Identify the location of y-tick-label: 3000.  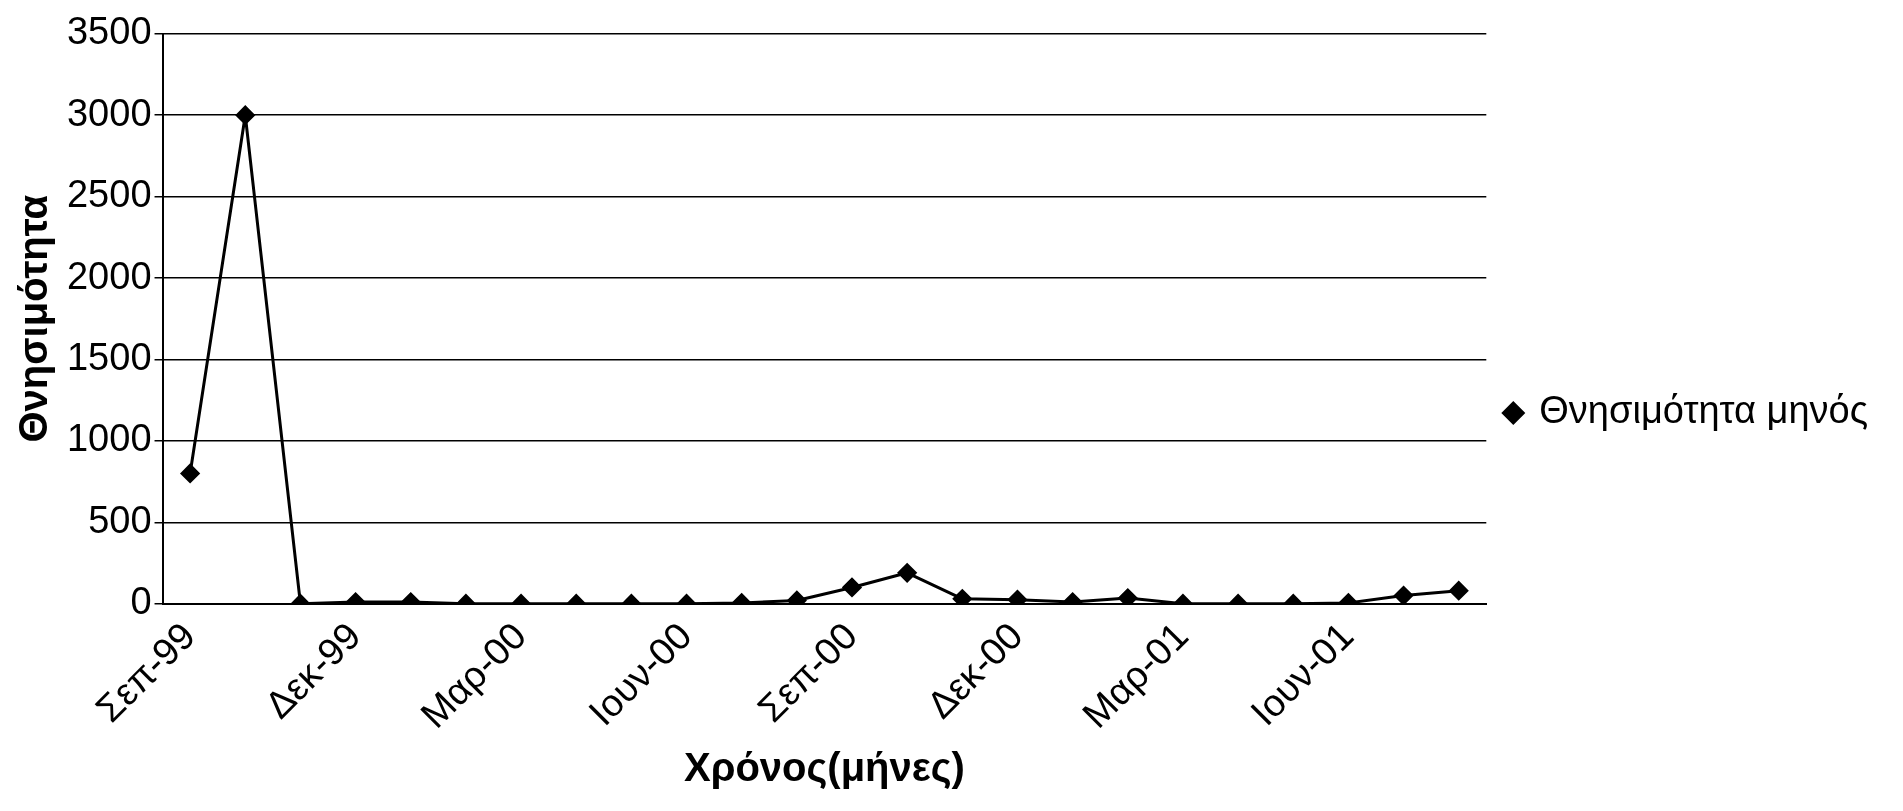
(109, 112).